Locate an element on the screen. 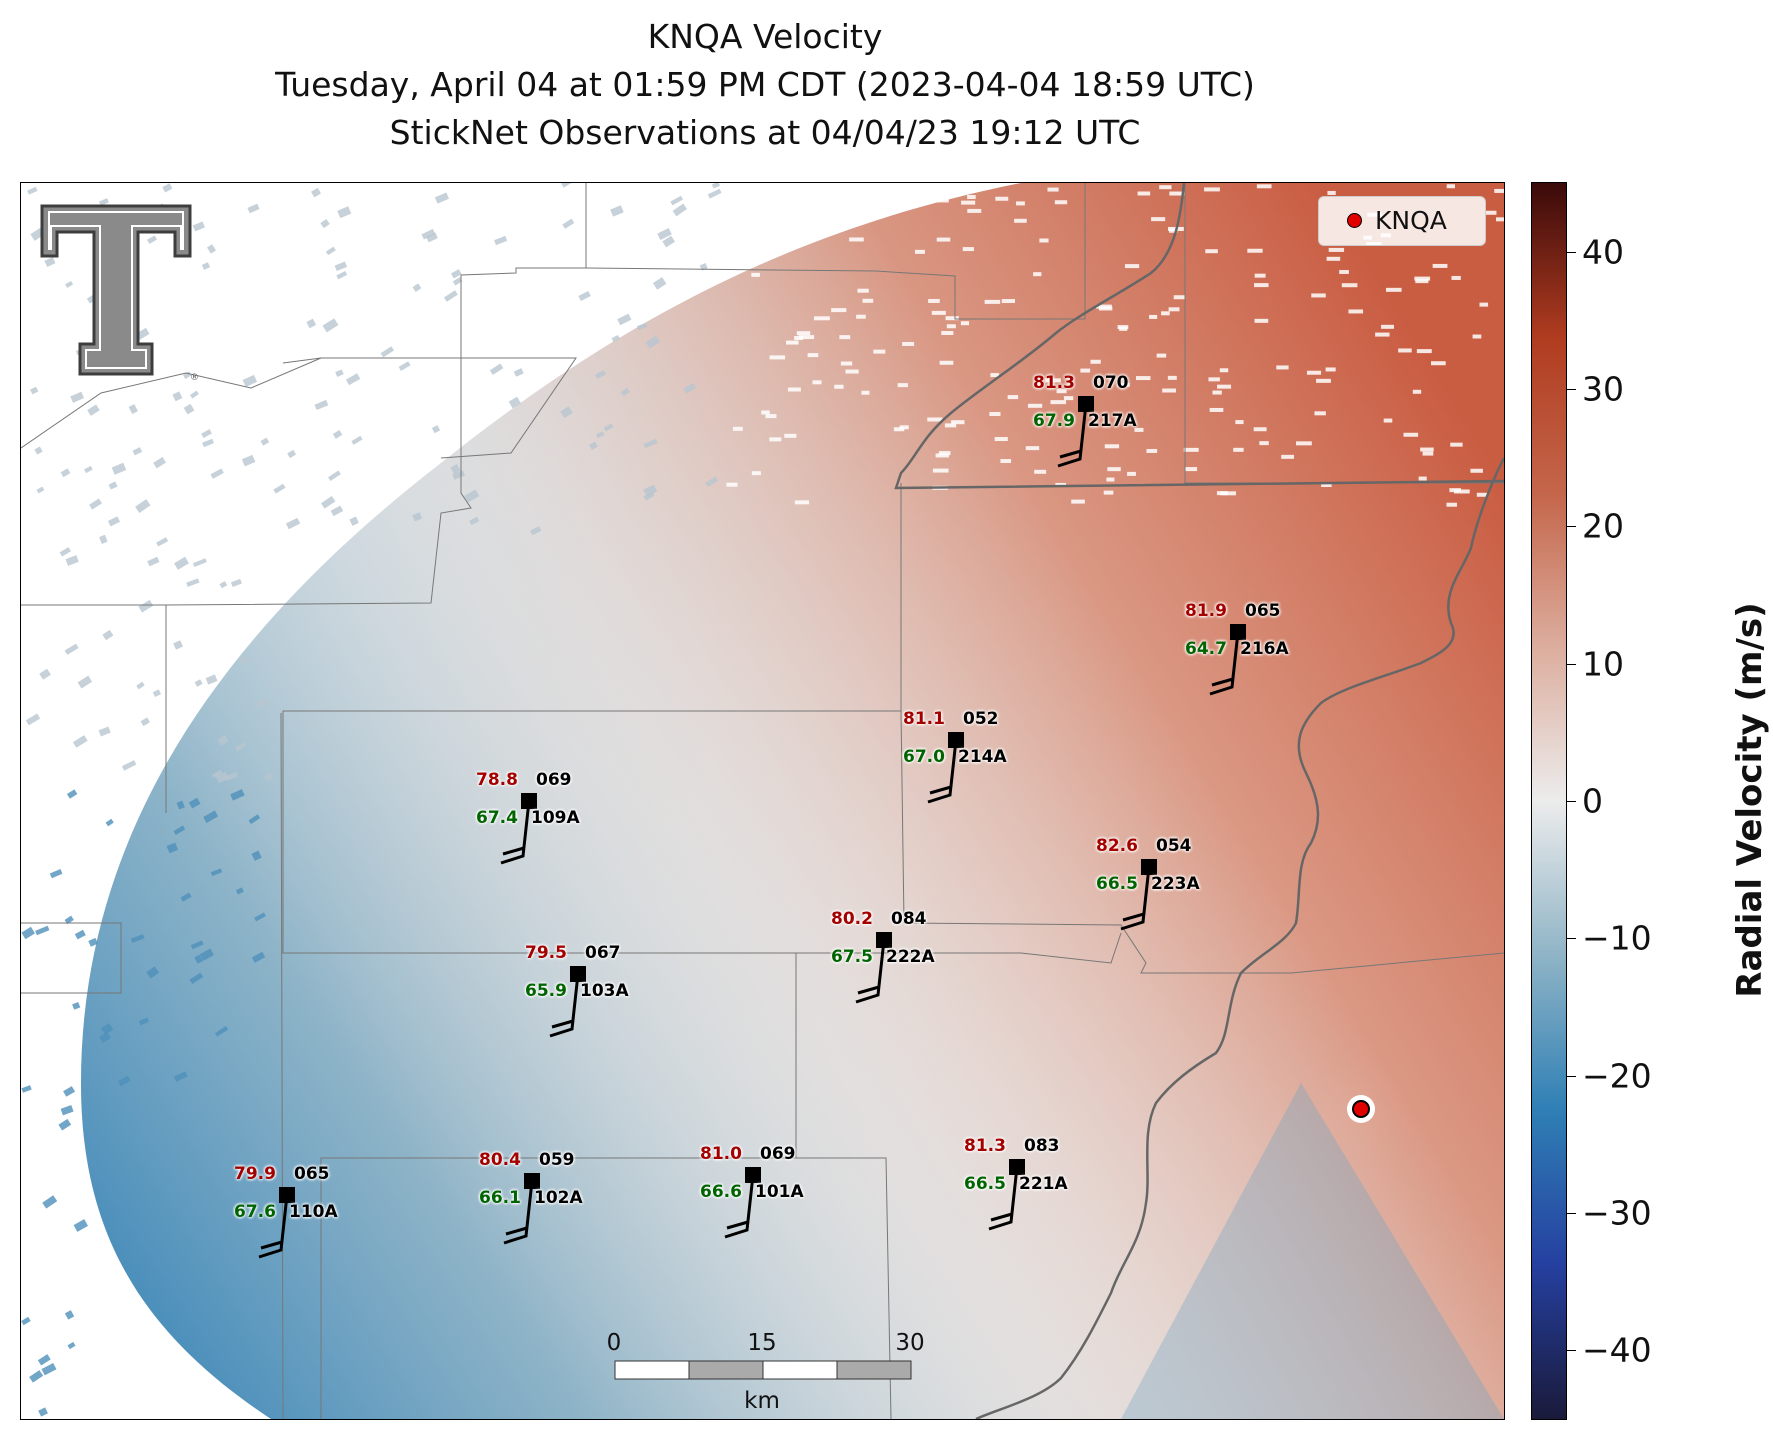  radar-site-marker is located at coordinates (1361, 1109).